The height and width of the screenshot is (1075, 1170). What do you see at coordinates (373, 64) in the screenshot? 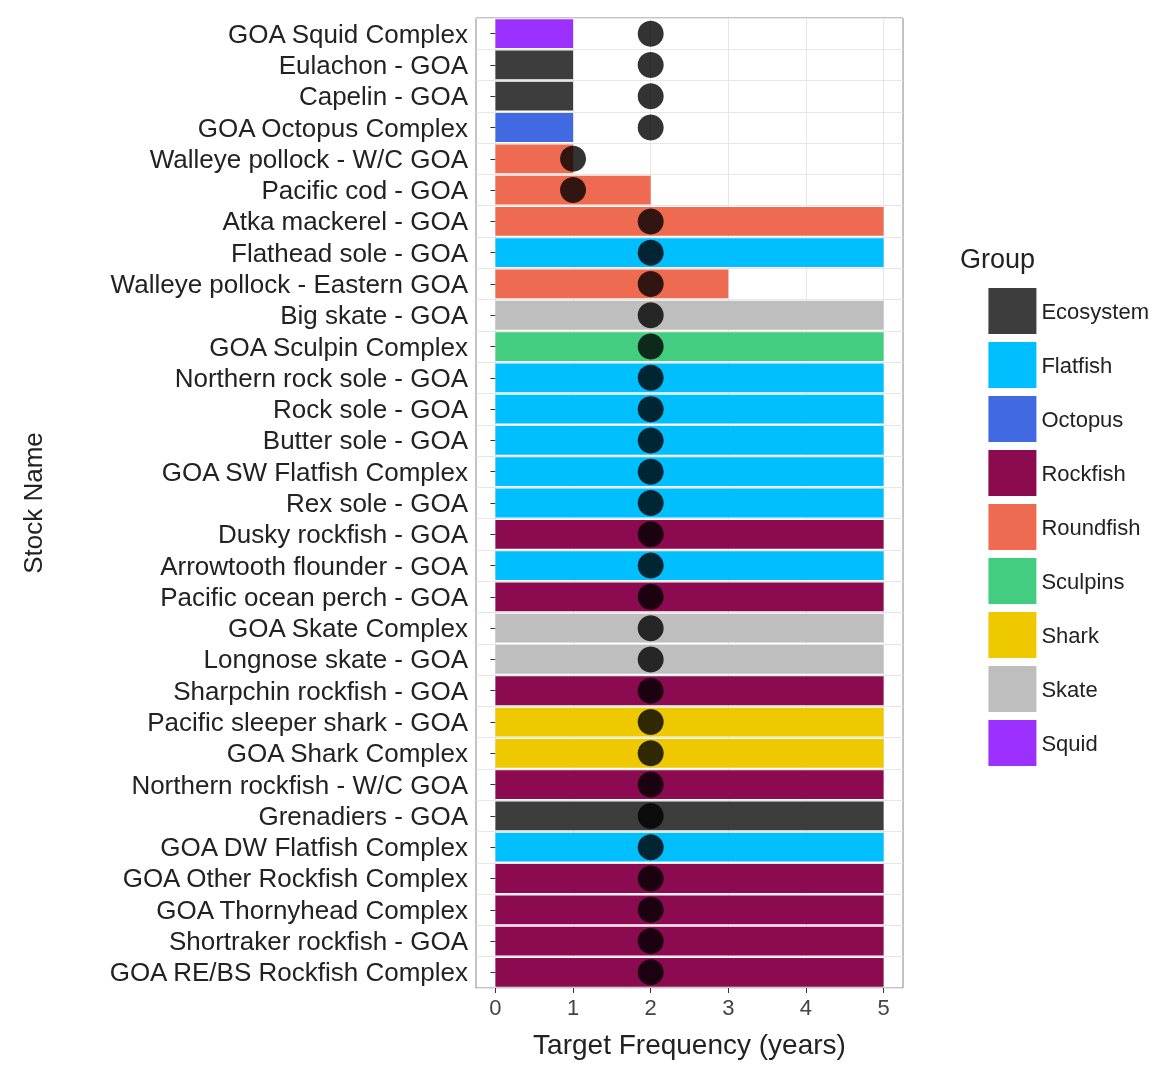
I see `y-tick-label: Eulachon - GOA` at bounding box center [373, 64].